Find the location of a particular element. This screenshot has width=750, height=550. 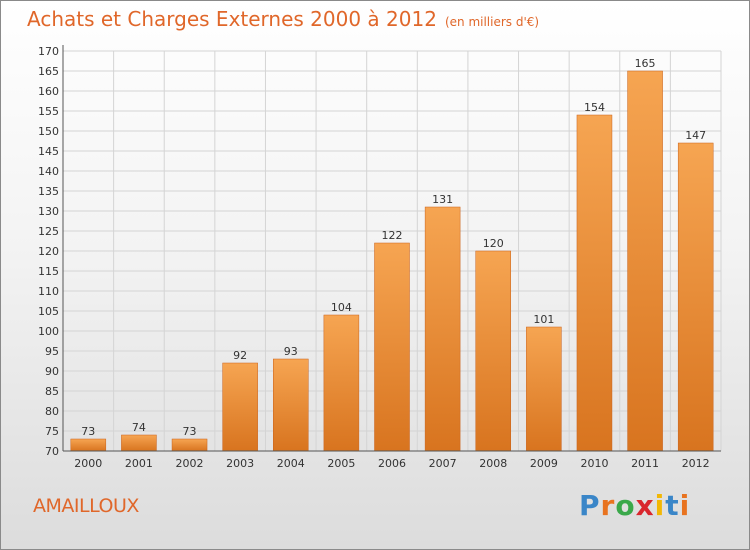

logo-letter: P is located at coordinates (590, 505).